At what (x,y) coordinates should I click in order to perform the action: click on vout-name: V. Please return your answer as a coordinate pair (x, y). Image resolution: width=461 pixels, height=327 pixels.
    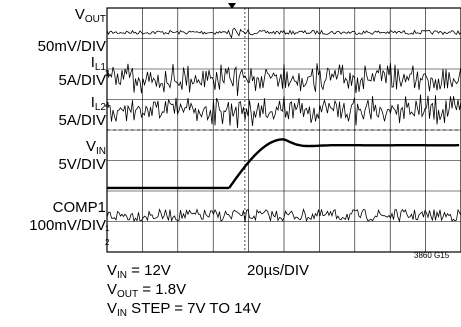
    Looking at the image, I should click on (79, 14).